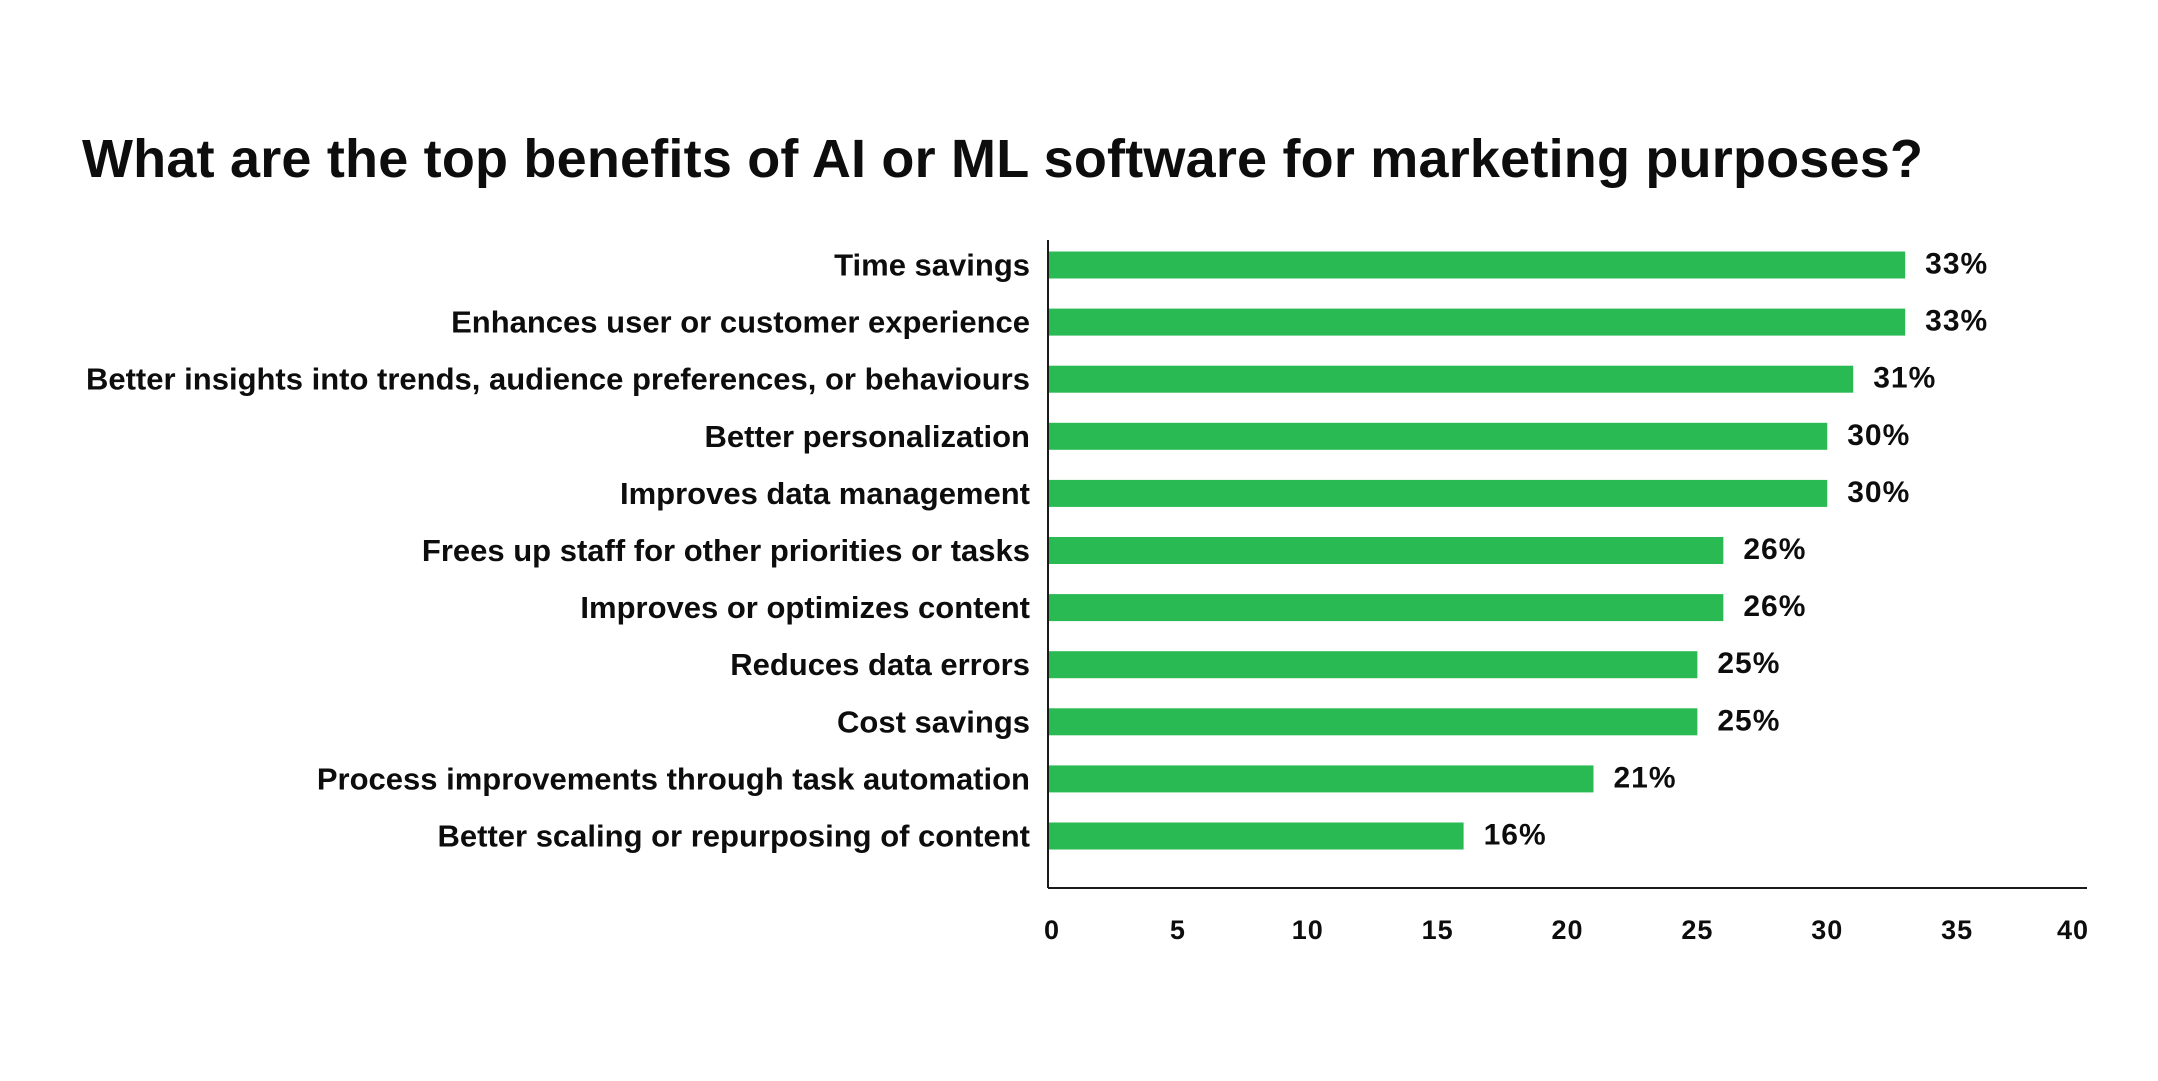 The width and height of the screenshot is (2158, 1081). Describe the element at coordinates (1644, 777) in the screenshot. I see `value-label: 21%` at that location.